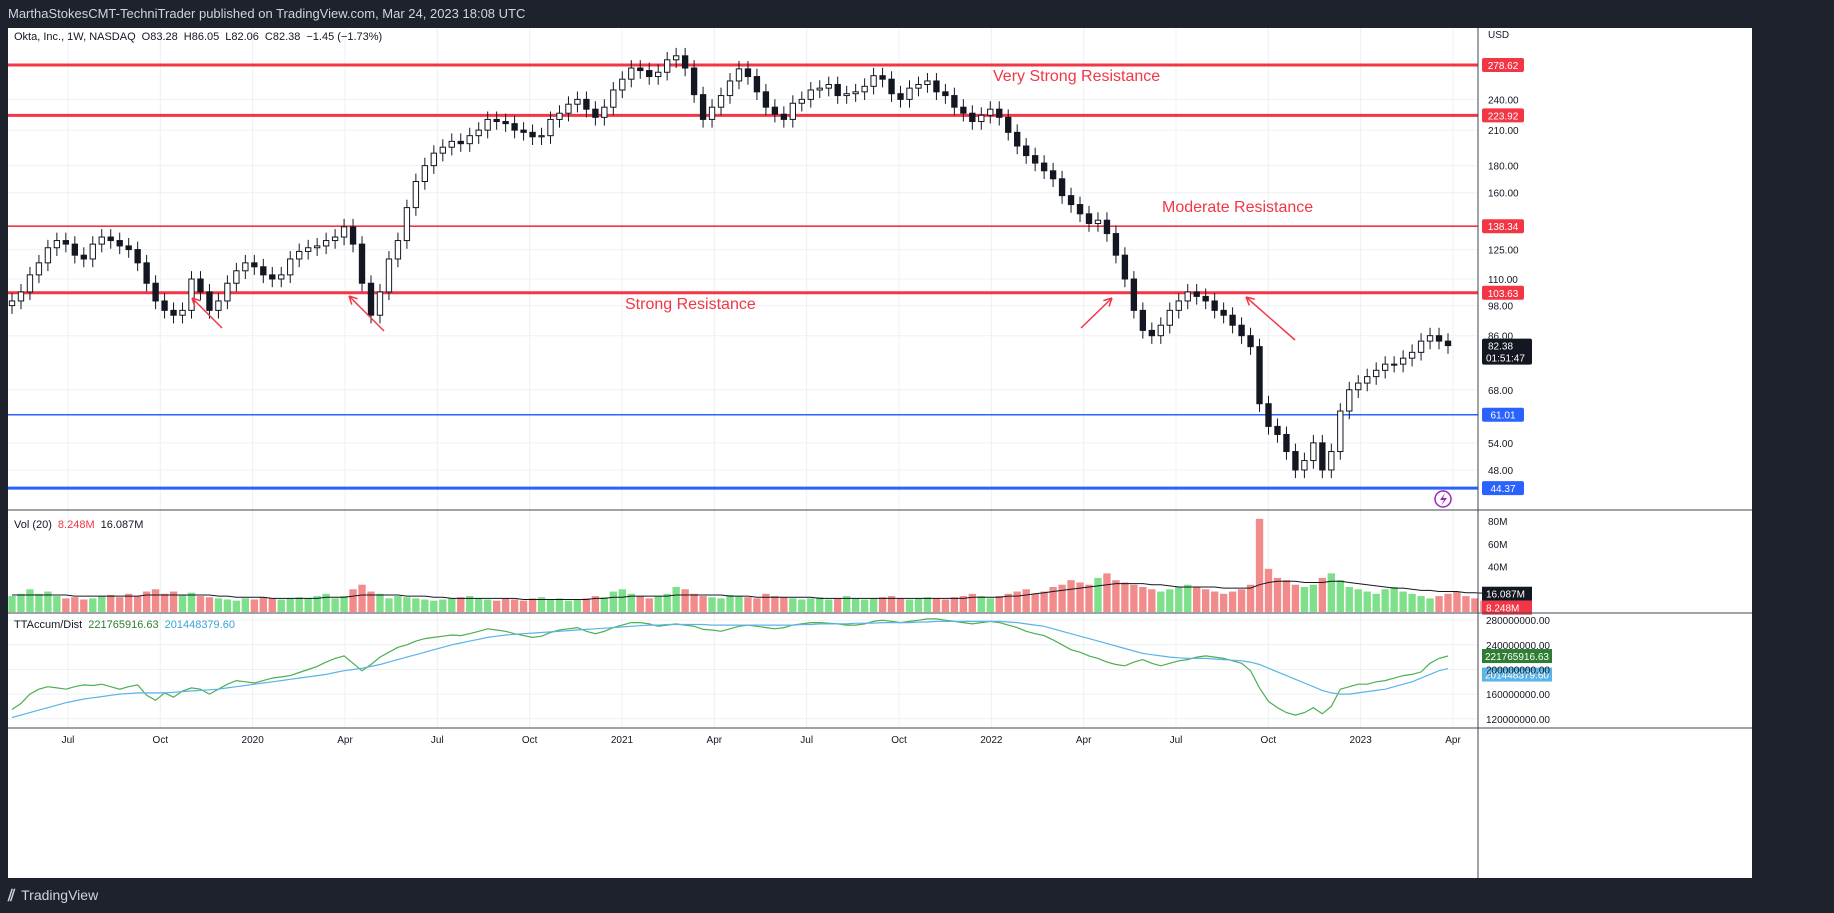 The image size is (1834, 913). I want to click on ad-legend: TTAccum/Dist 221765916.63 201448379.60, so click(124, 625).